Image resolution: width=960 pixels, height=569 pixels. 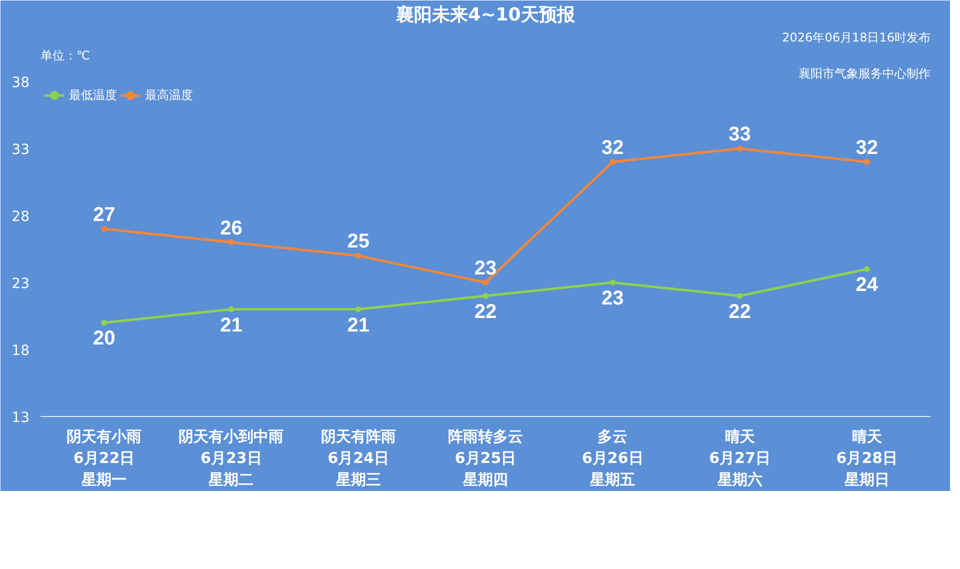 I want to click on x-tick-label: 阵雨转多云6月25日星期四, so click(x=485, y=458).